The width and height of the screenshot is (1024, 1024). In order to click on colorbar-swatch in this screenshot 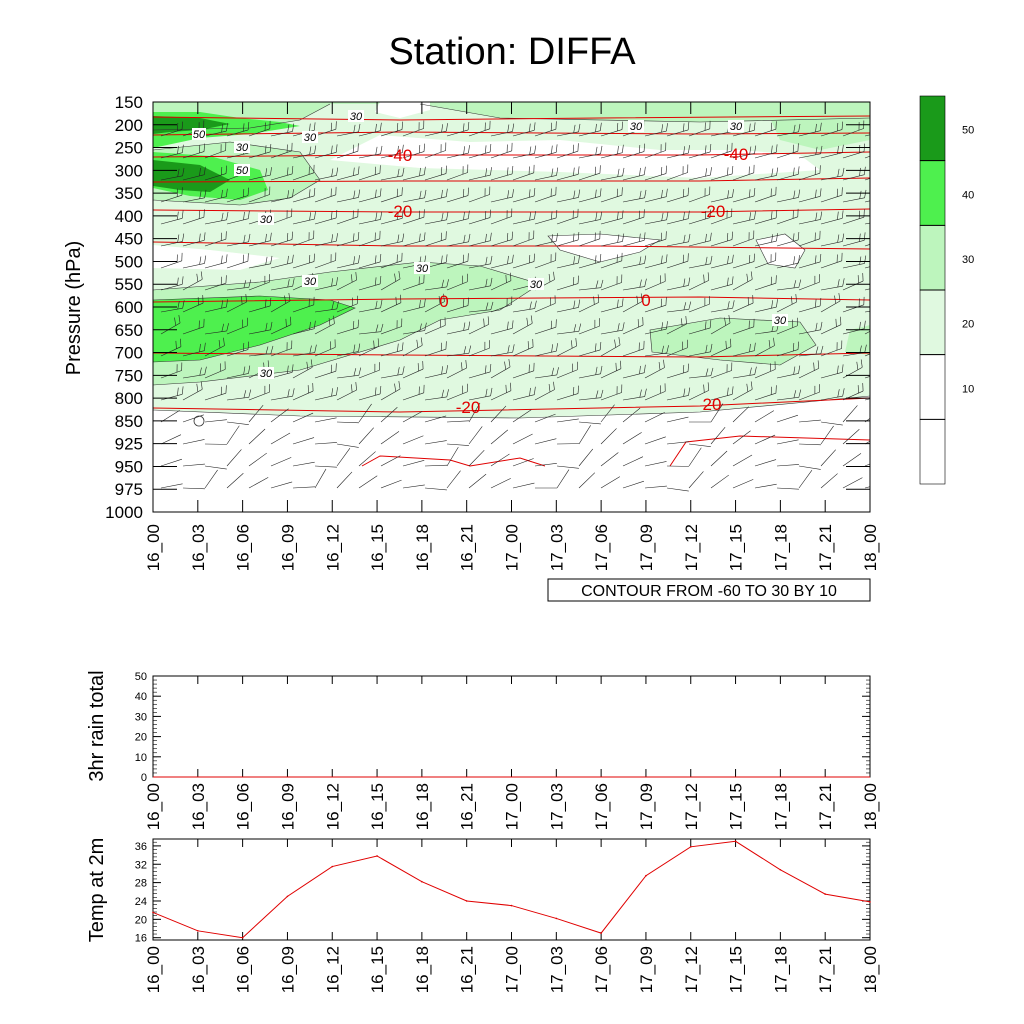, I will do `click(932, 387)`.